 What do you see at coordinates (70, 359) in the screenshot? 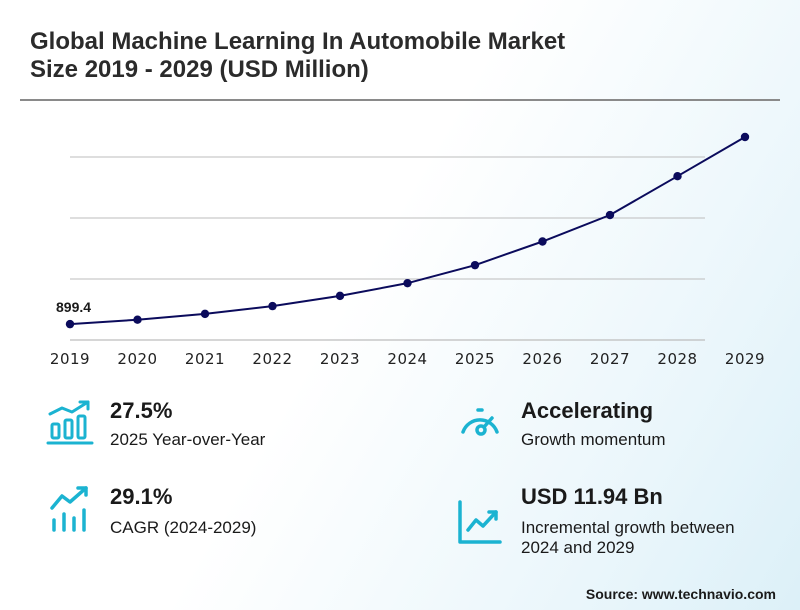
I see `x-tick-label: 2019` at bounding box center [70, 359].